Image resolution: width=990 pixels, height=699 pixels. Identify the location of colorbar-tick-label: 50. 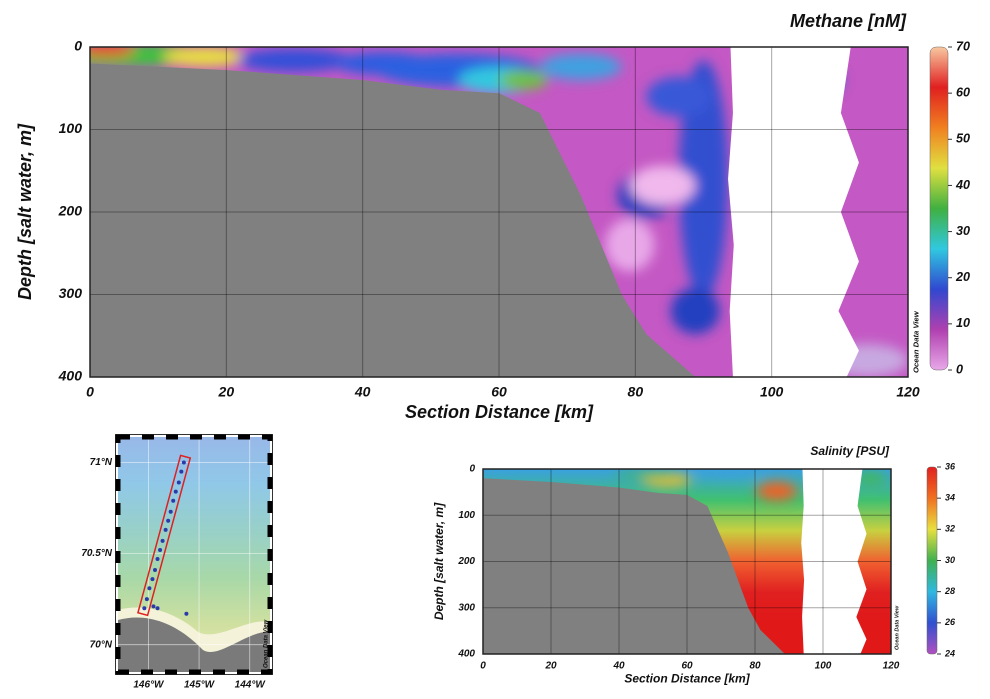
(963, 139).